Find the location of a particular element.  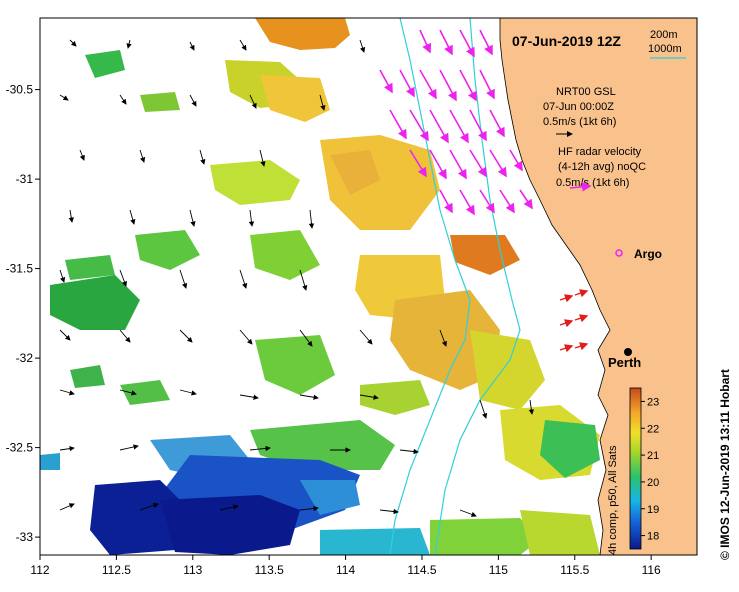

colorbar-ticks: 18 19 20 21 22 23 is located at coordinates (650, 469).